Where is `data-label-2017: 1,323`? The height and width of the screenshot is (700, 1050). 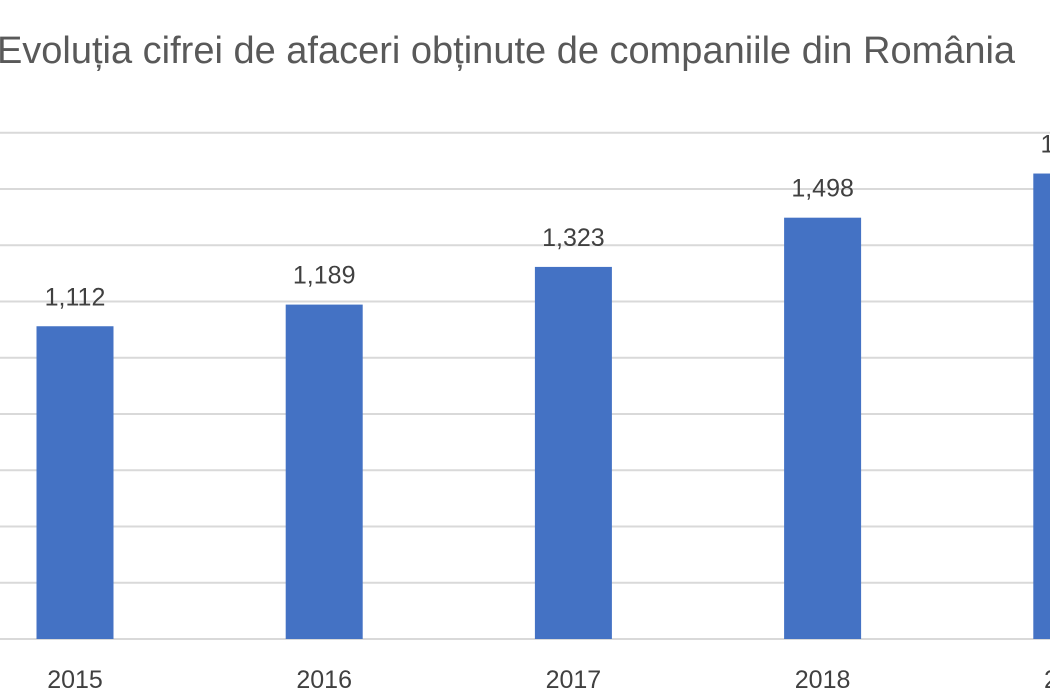 data-label-2017: 1,323 is located at coordinates (573, 238).